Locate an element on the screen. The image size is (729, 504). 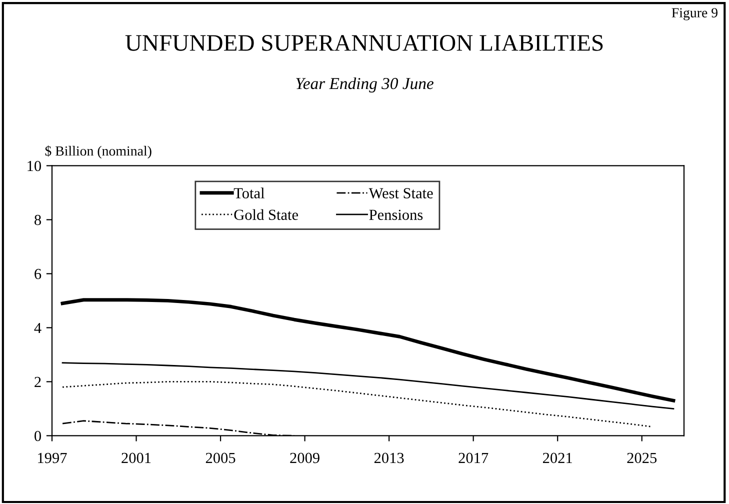
legend-label: Pensions is located at coordinates (396, 215).